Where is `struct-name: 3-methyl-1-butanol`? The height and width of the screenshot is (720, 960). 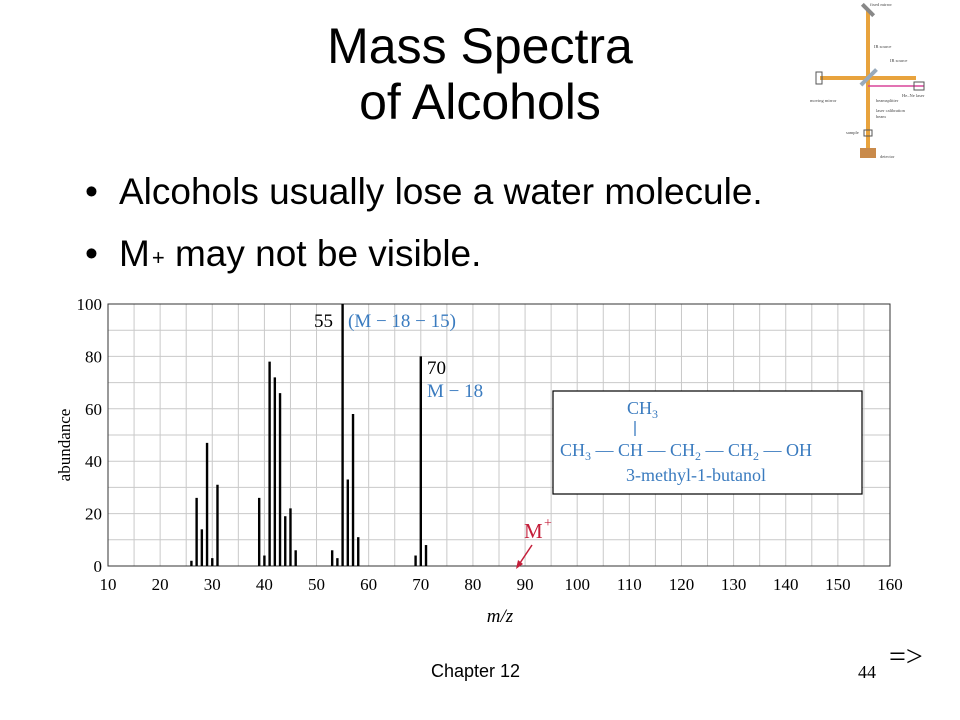
struct-name: 3-methyl-1-butanol is located at coordinates (696, 475).